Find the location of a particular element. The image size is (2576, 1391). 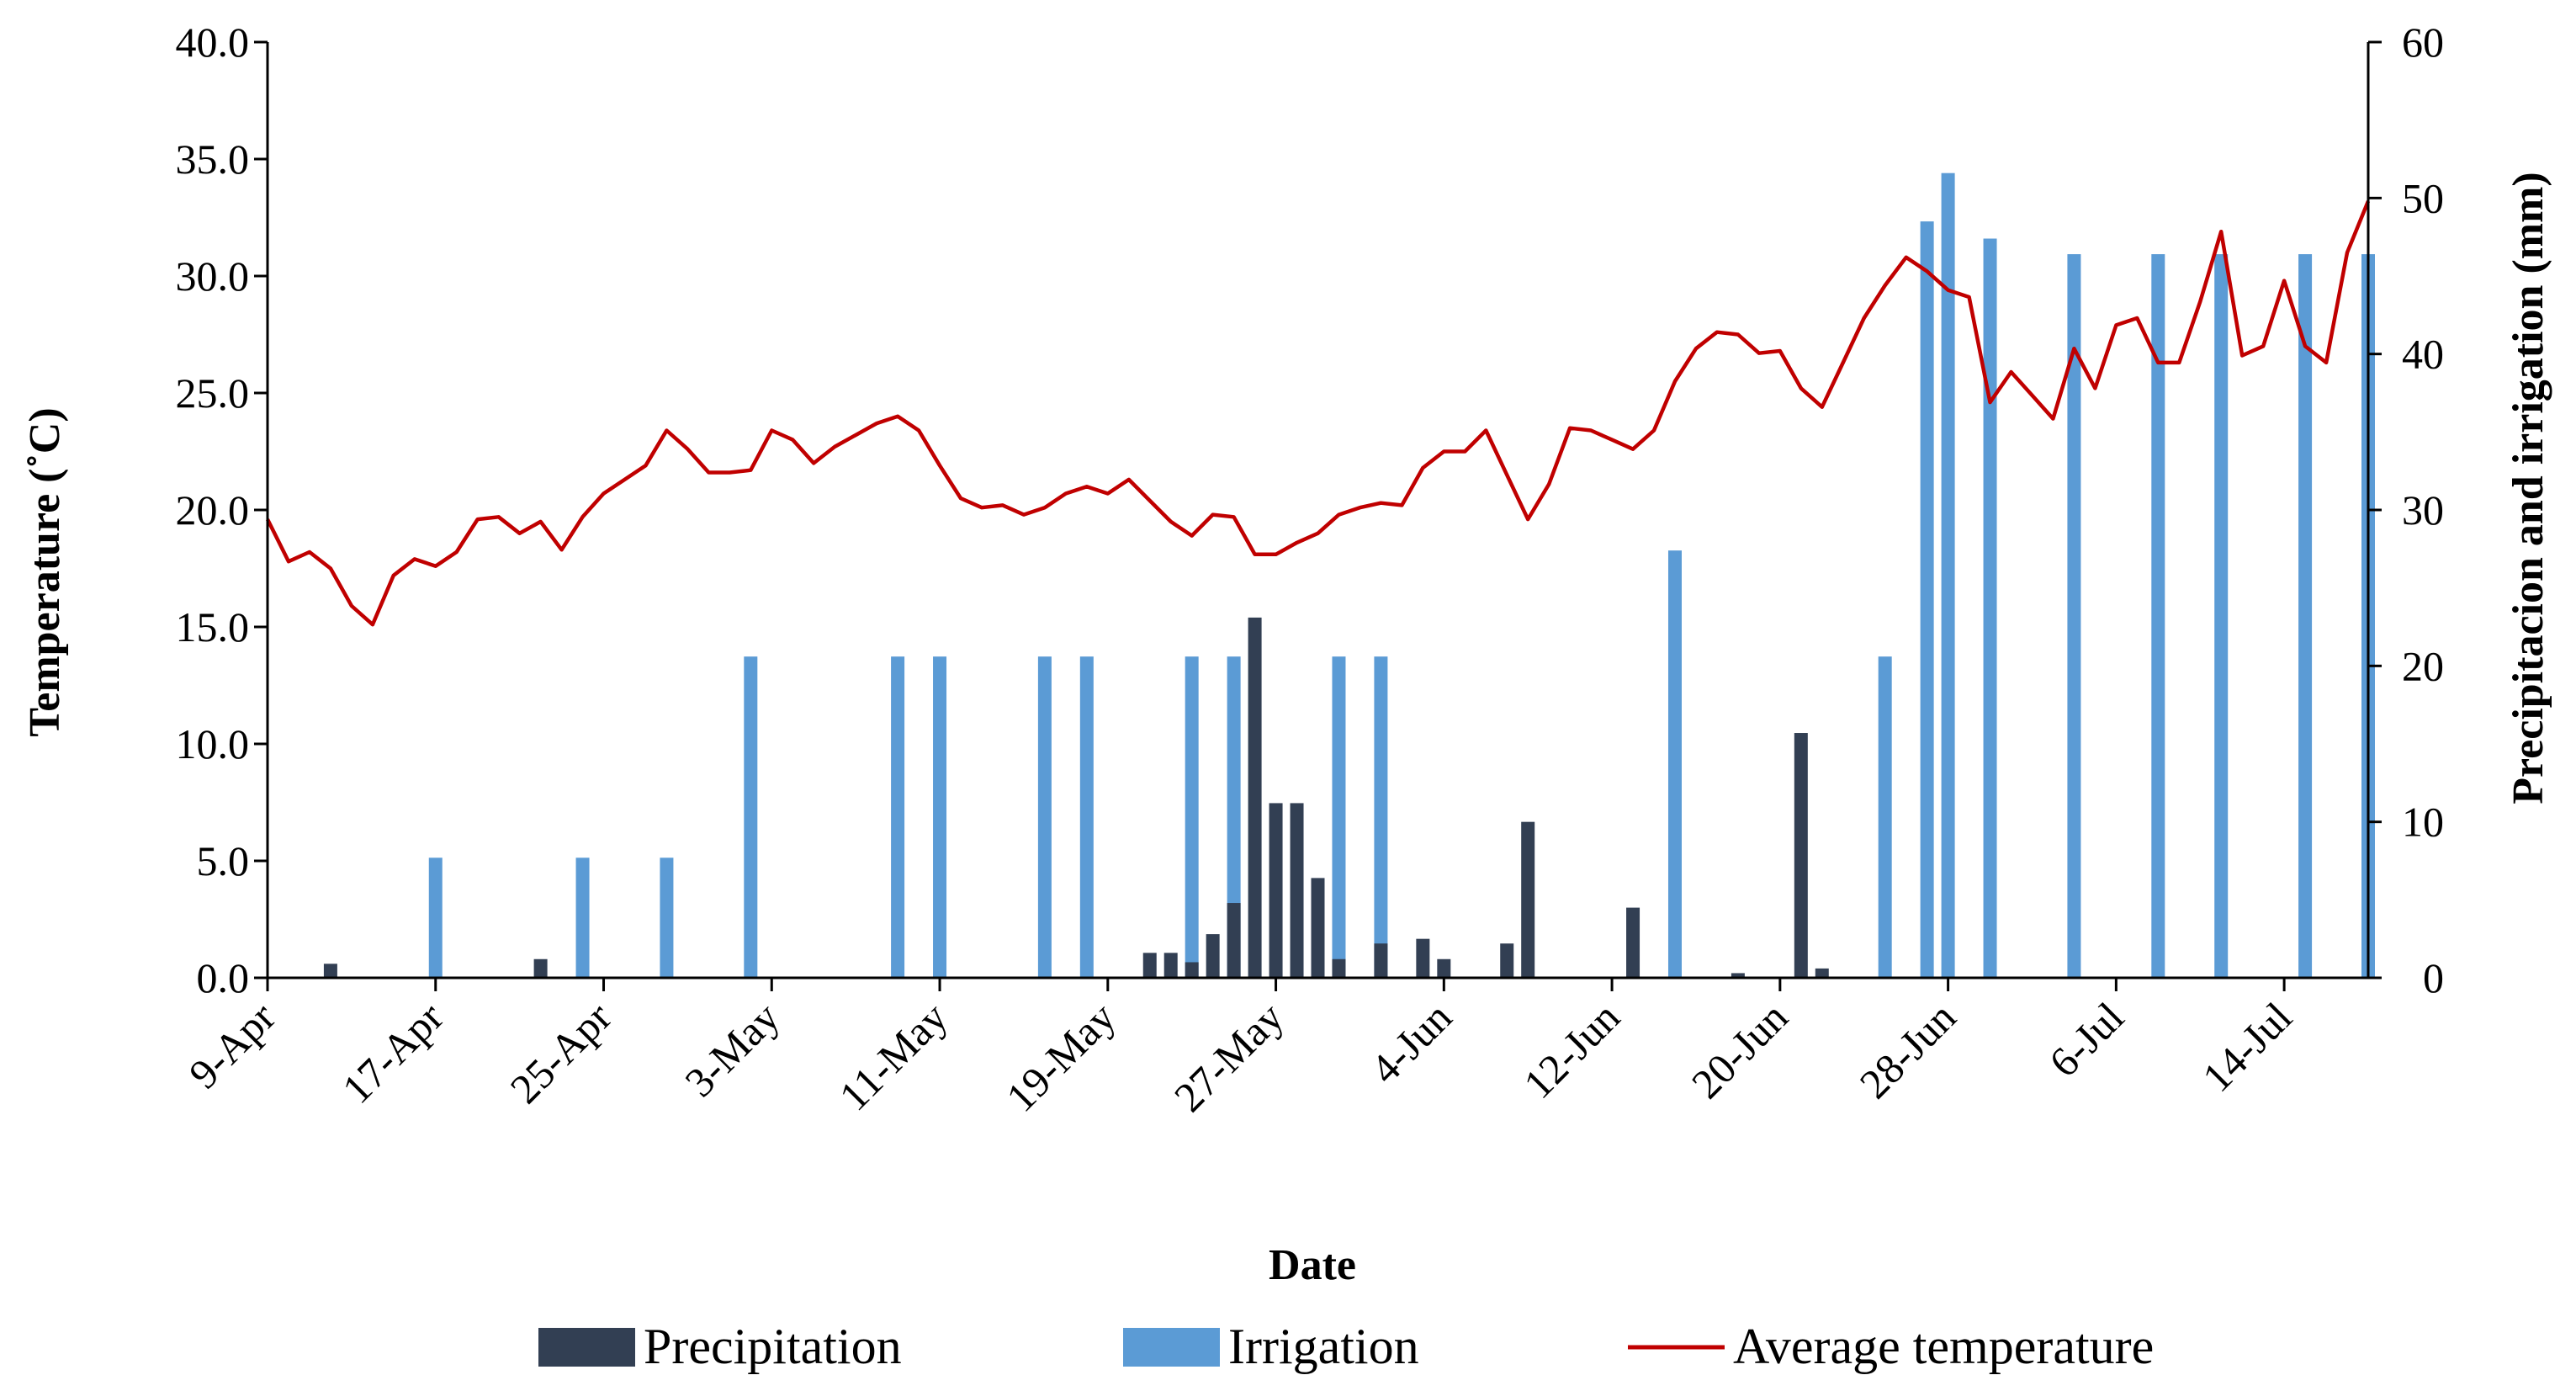

right-tick-label: 50 is located at coordinates (2423, 197).